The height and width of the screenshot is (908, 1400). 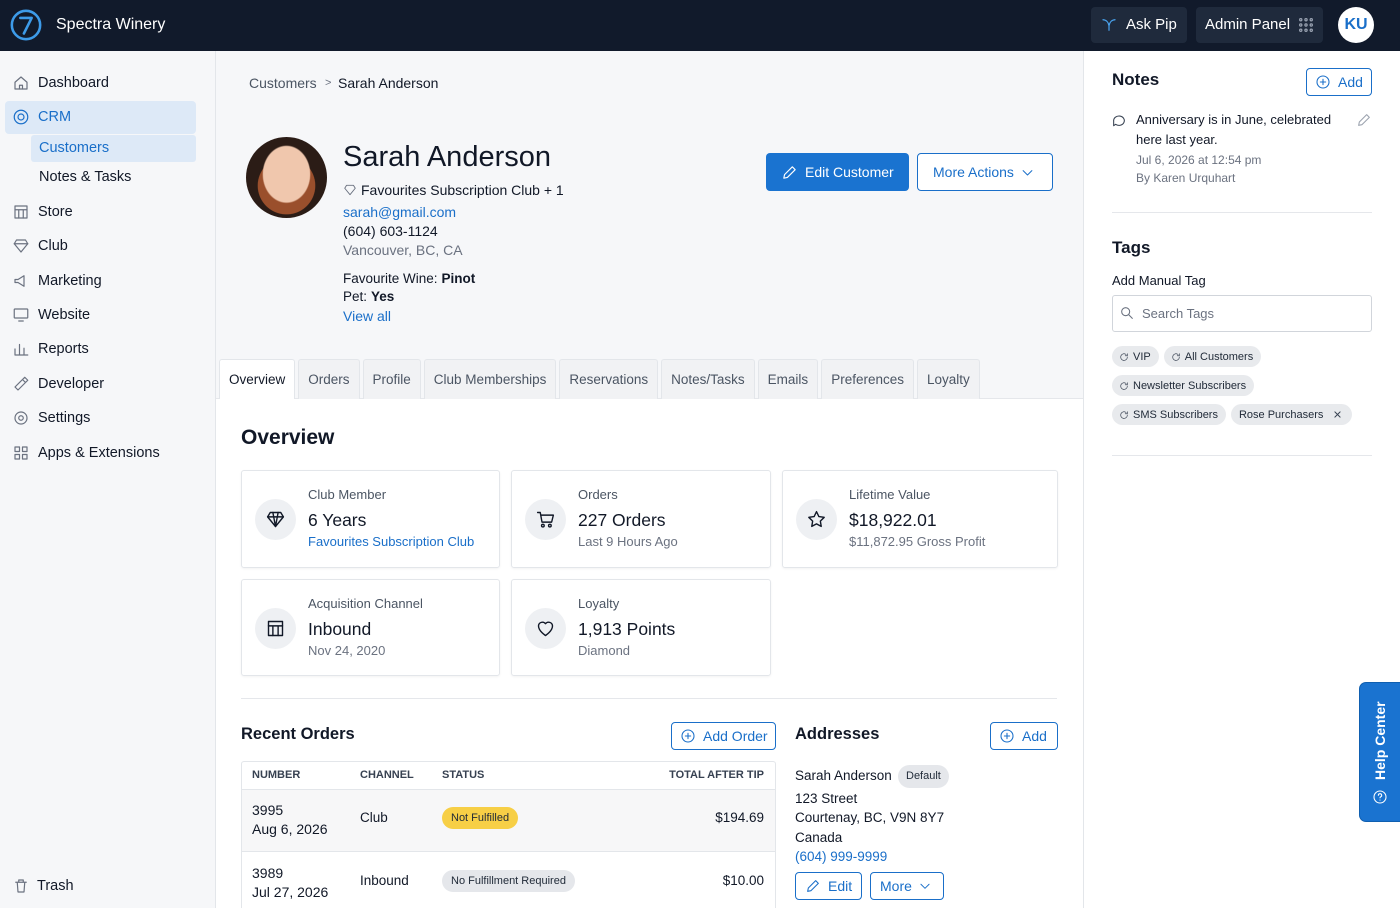 I want to click on address-line: Canada, so click(x=819, y=837).